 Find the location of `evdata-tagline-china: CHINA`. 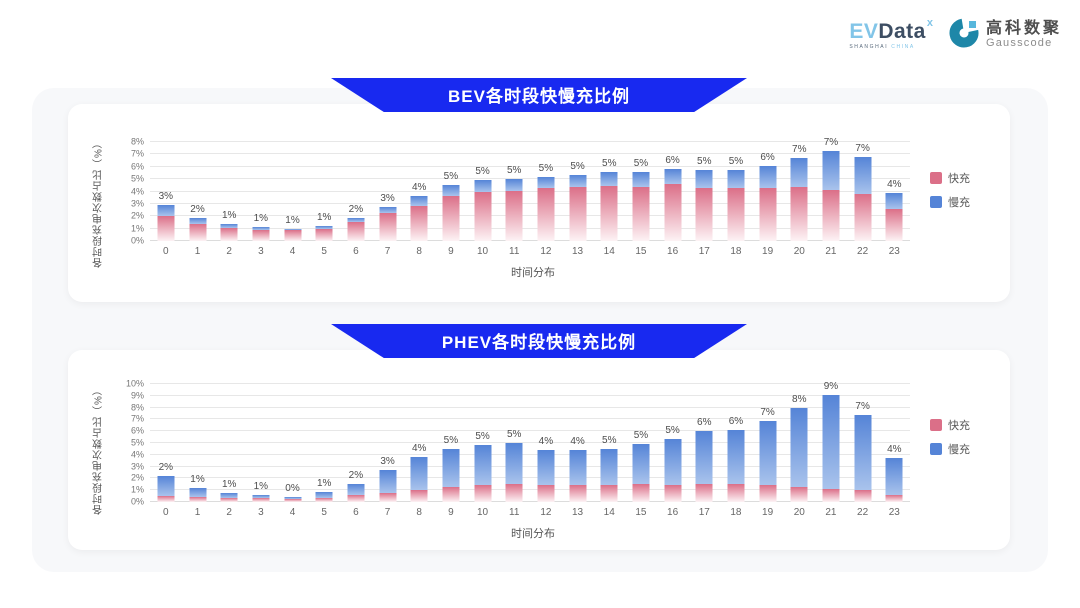

evdata-tagline-china: CHINA is located at coordinates (903, 47).